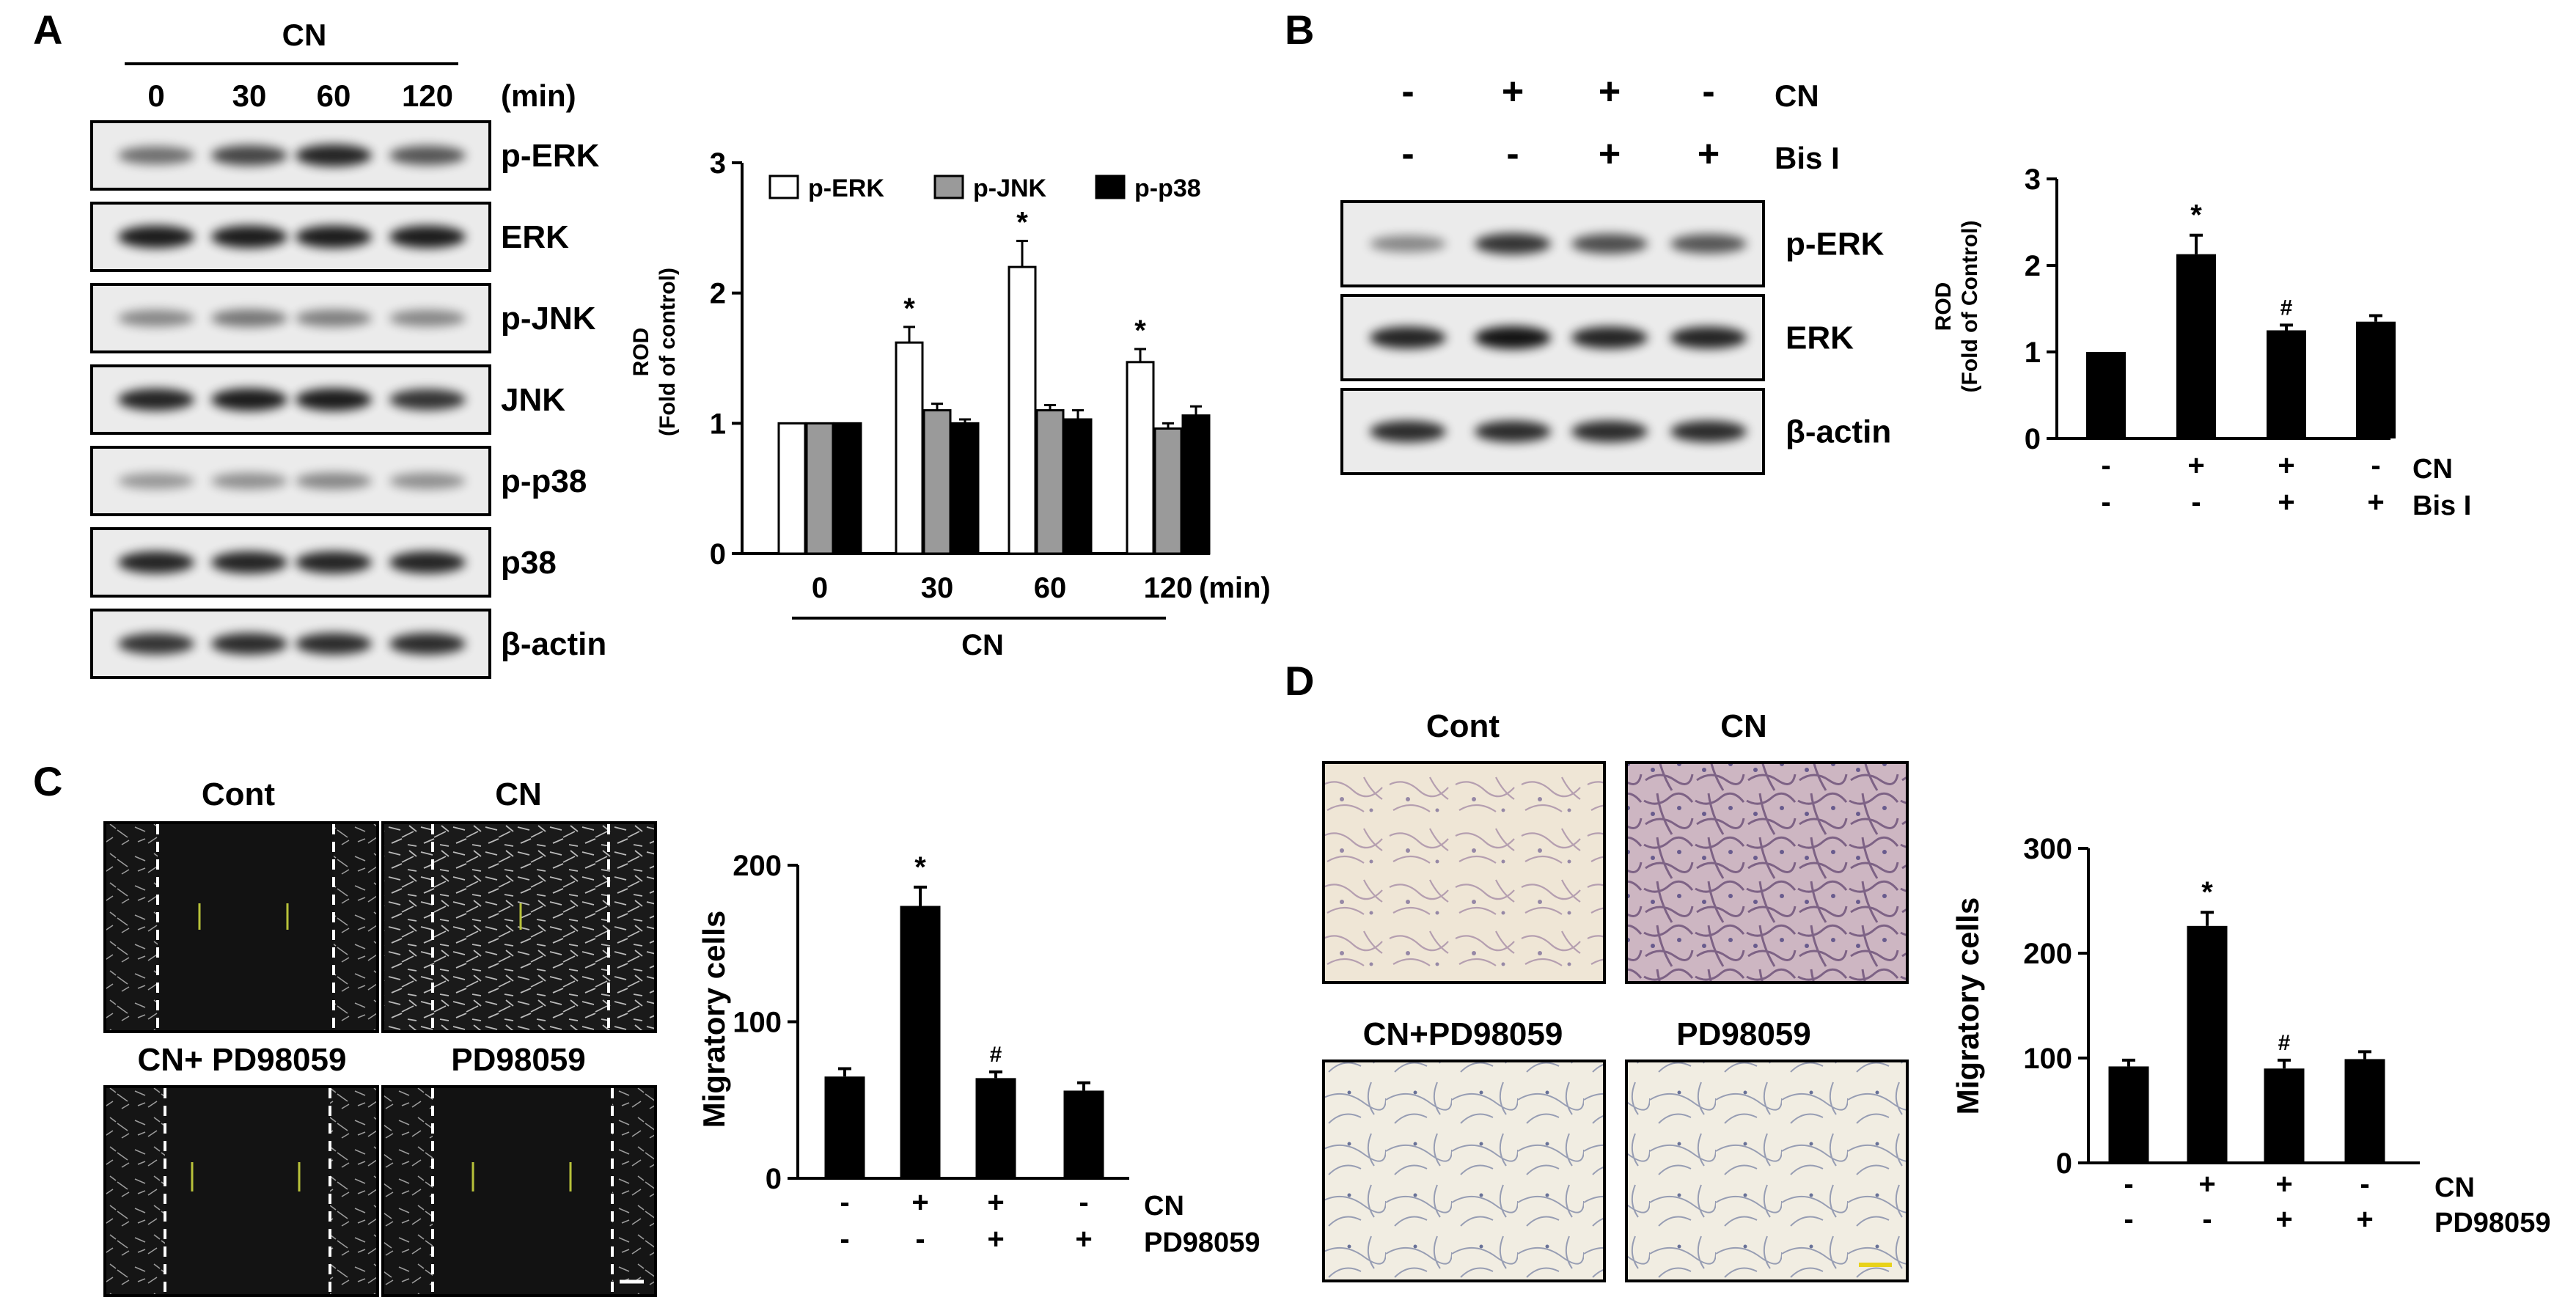 This screenshot has width=2576, height=1300. Describe the element at coordinates (1463, 1034) in the screenshot. I see `image-d-title-cn-pd: CN+PD98059` at that location.